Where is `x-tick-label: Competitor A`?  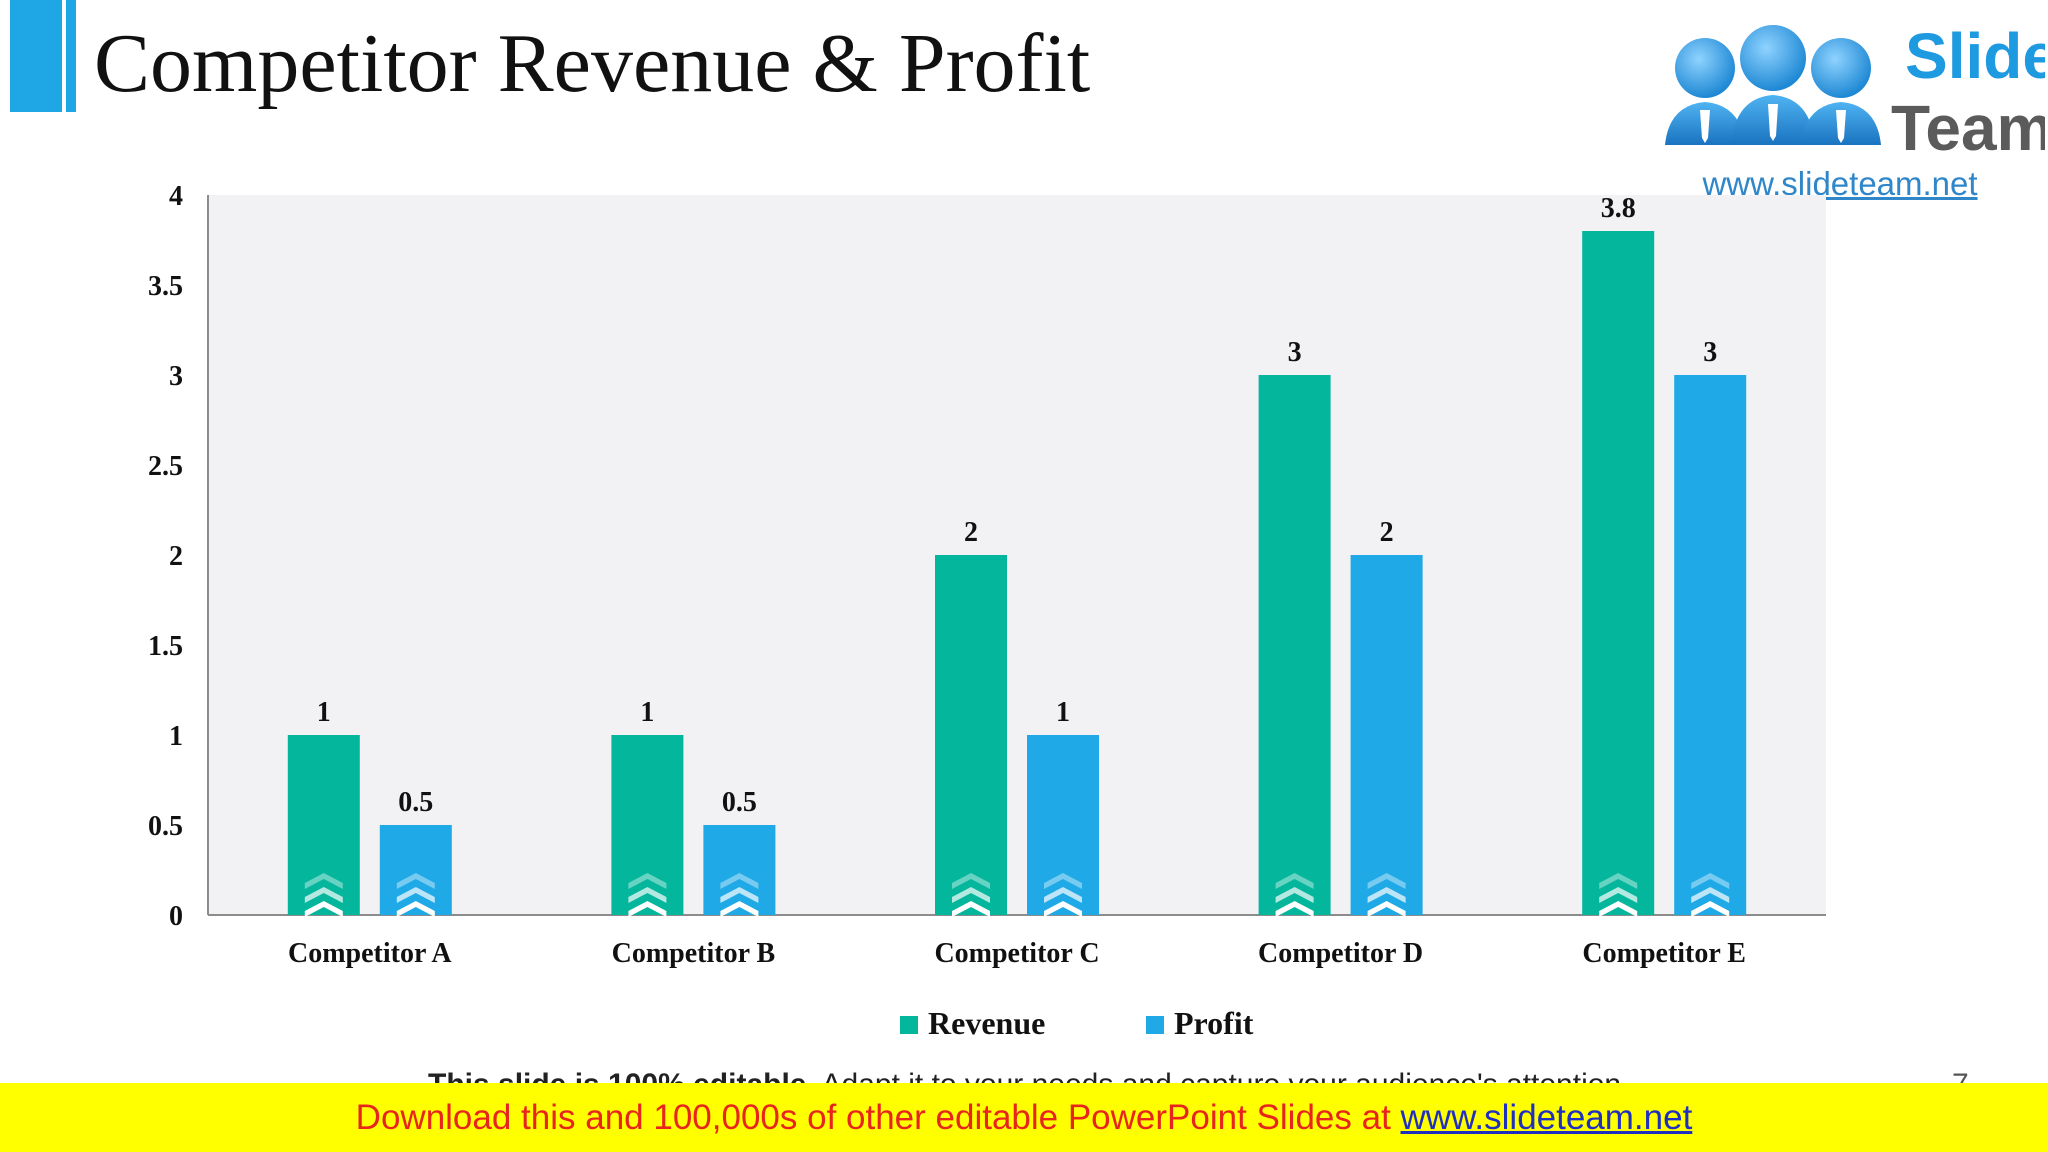 x-tick-label: Competitor A is located at coordinates (370, 953).